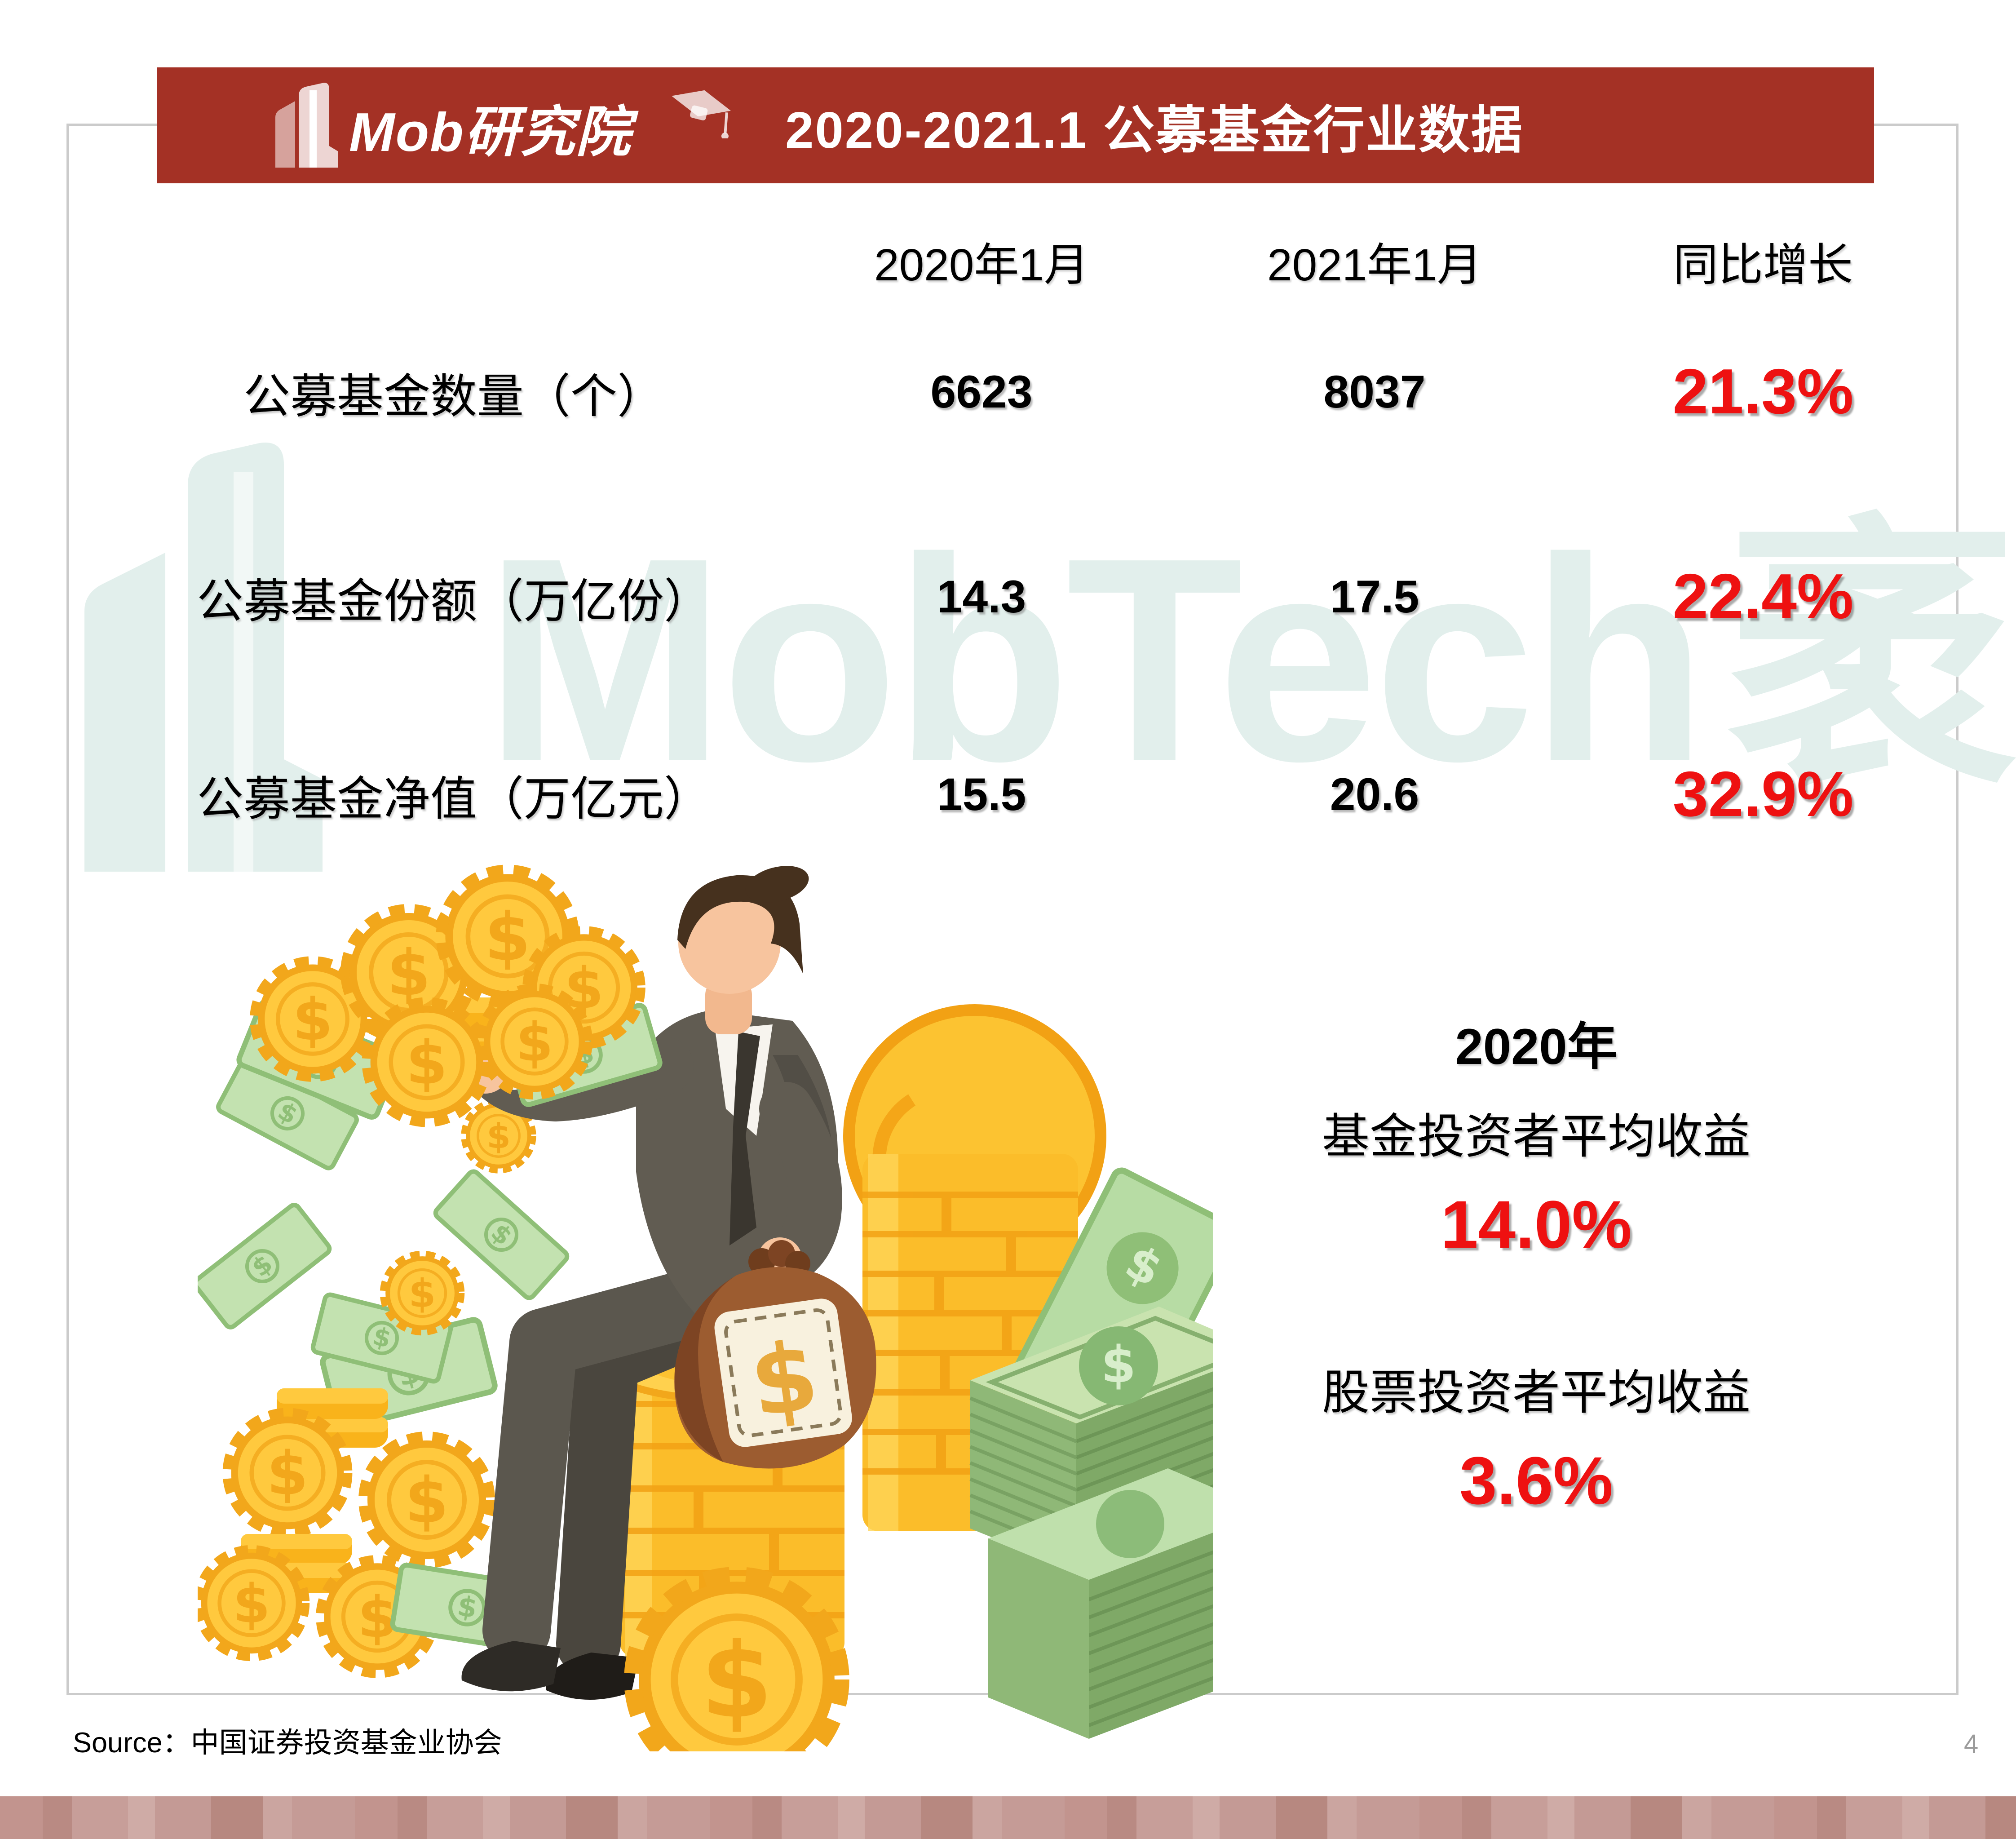 Image resolution: width=2016 pixels, height=1839 pixels. Describe the element at coordinates (1374, 265) in the screenshot. I see `col-header-2021: 2021年1月` at that location.